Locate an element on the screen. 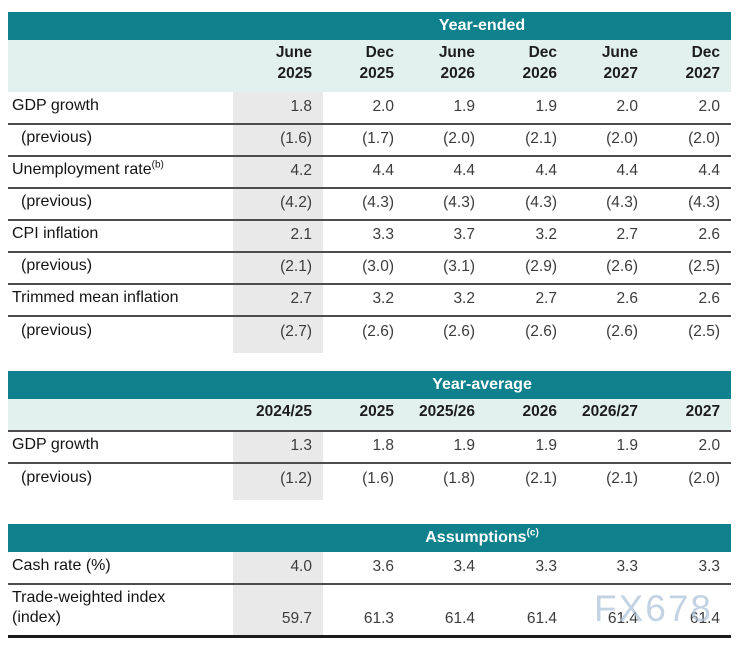  value-cell: 1.3 is located at coordinates (278, 447).